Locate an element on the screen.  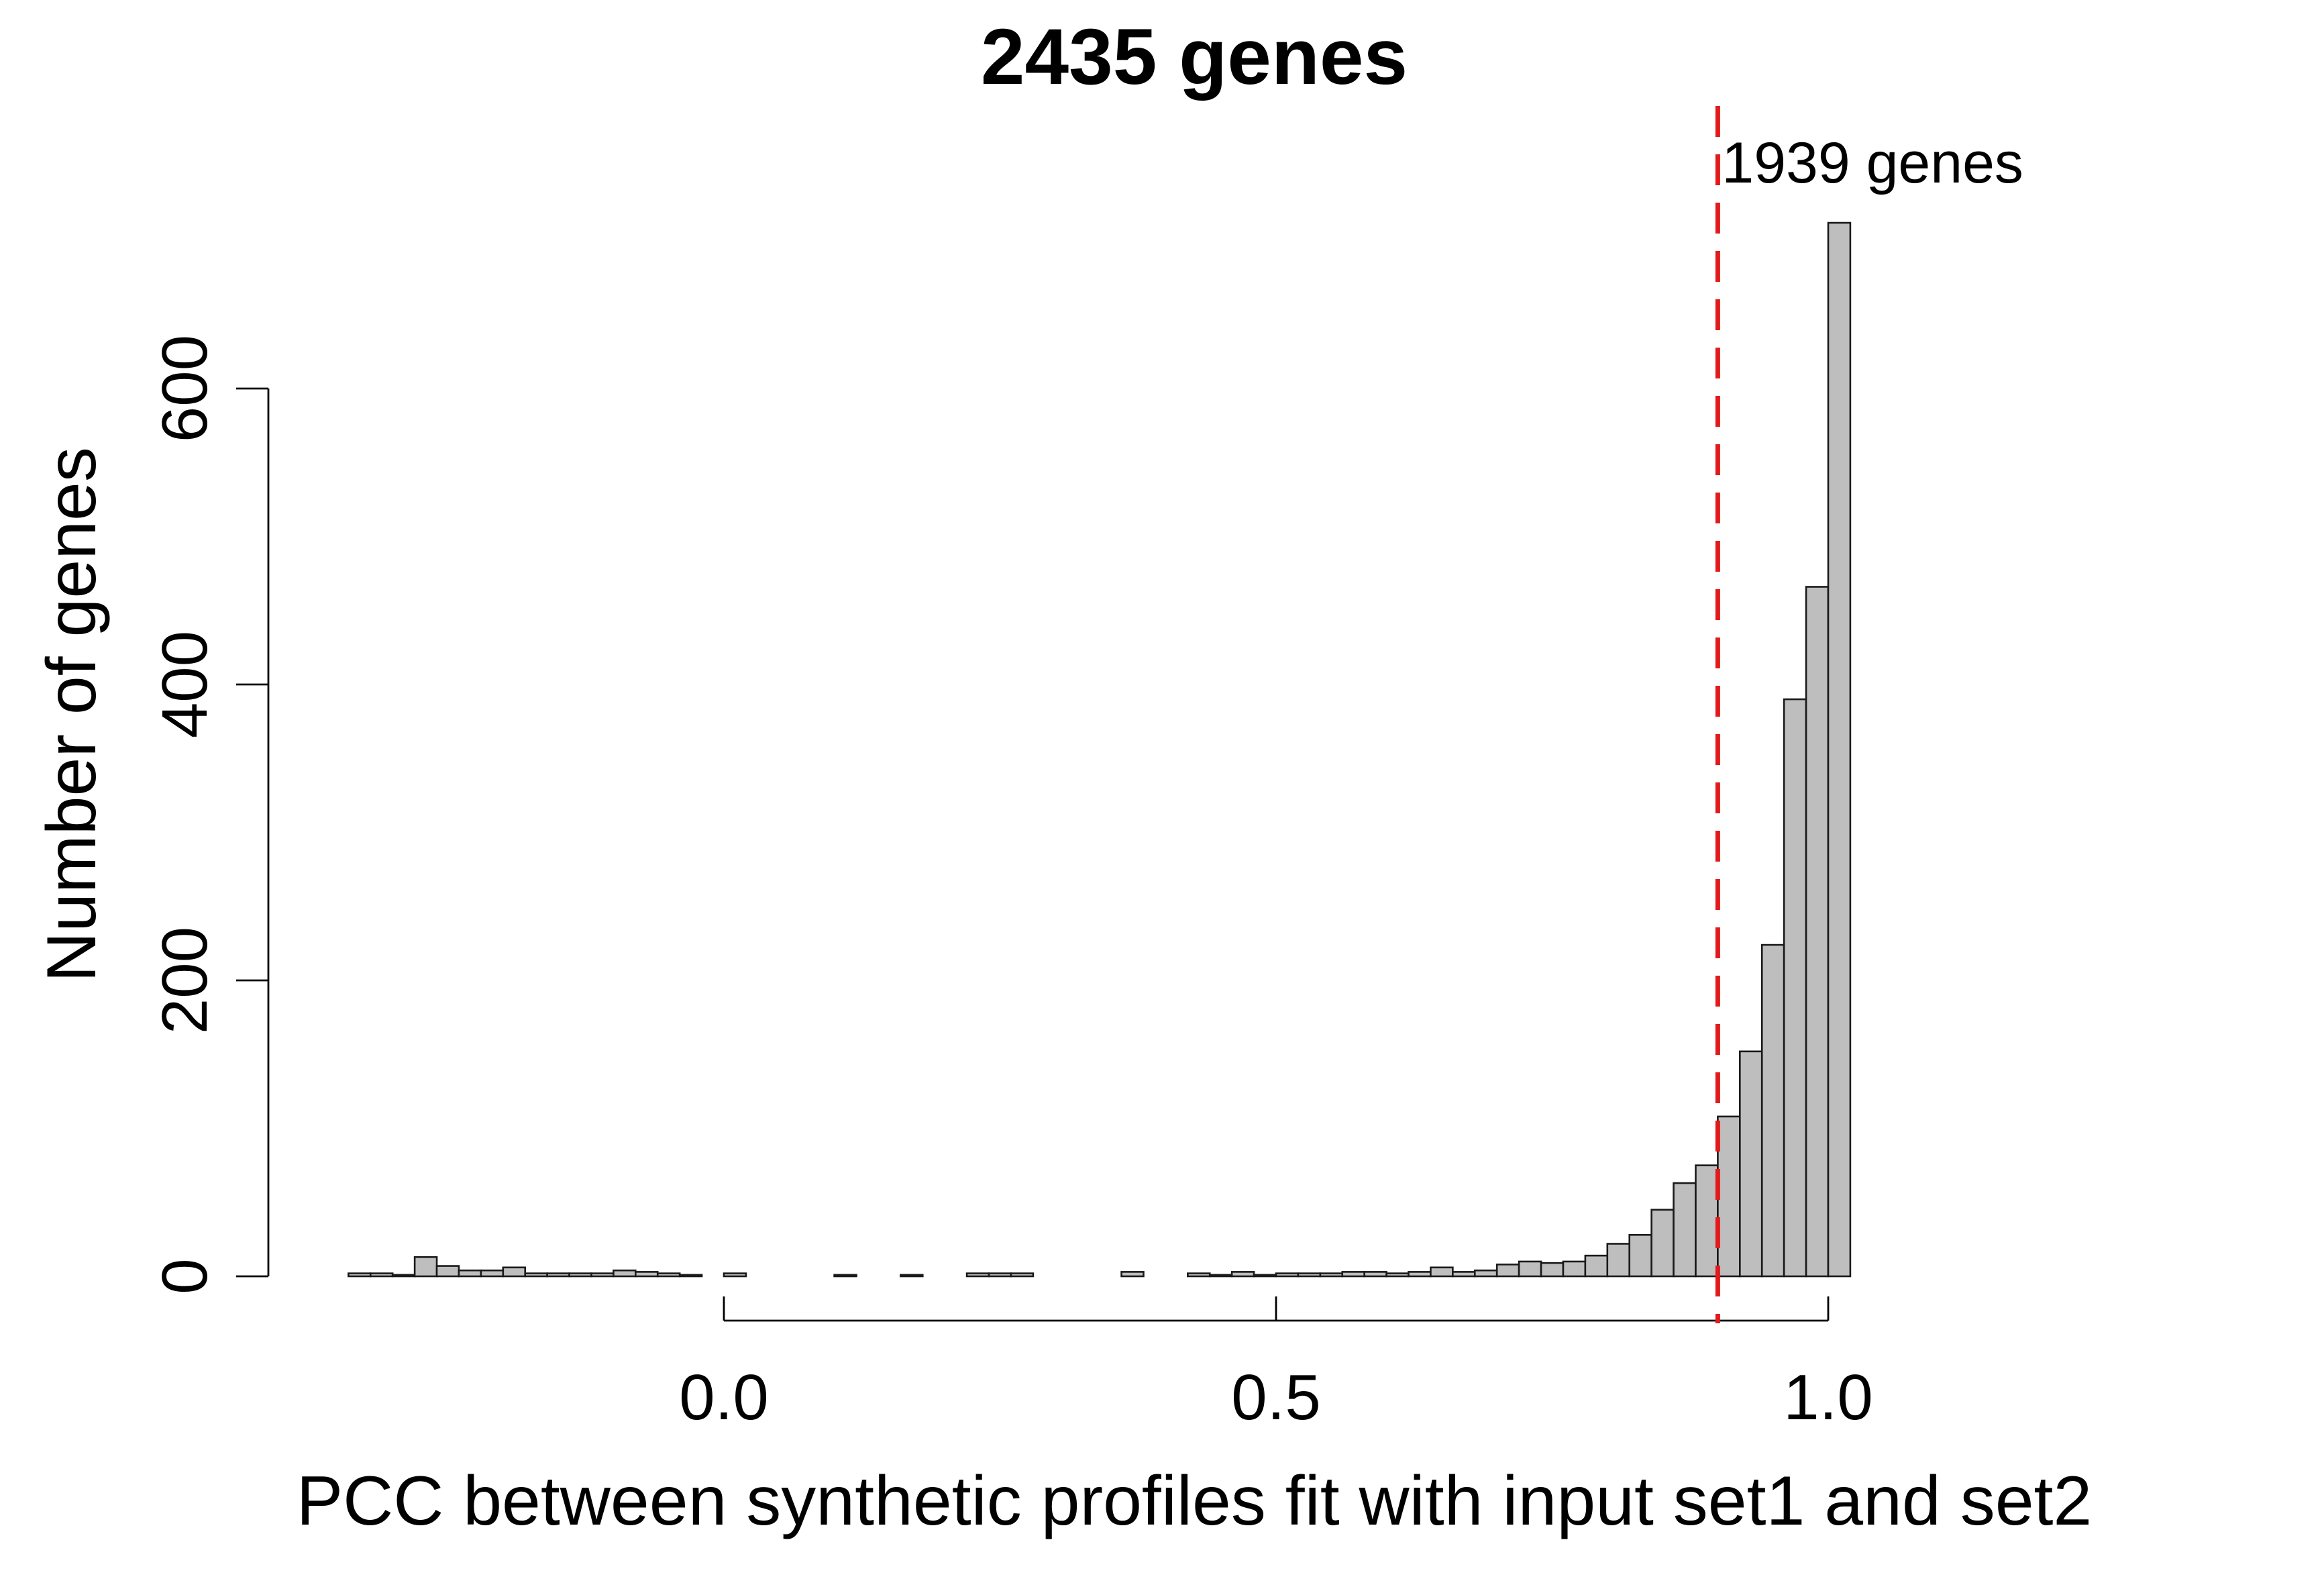
y-tick-label: 600 is located at coordinates (185, 388).